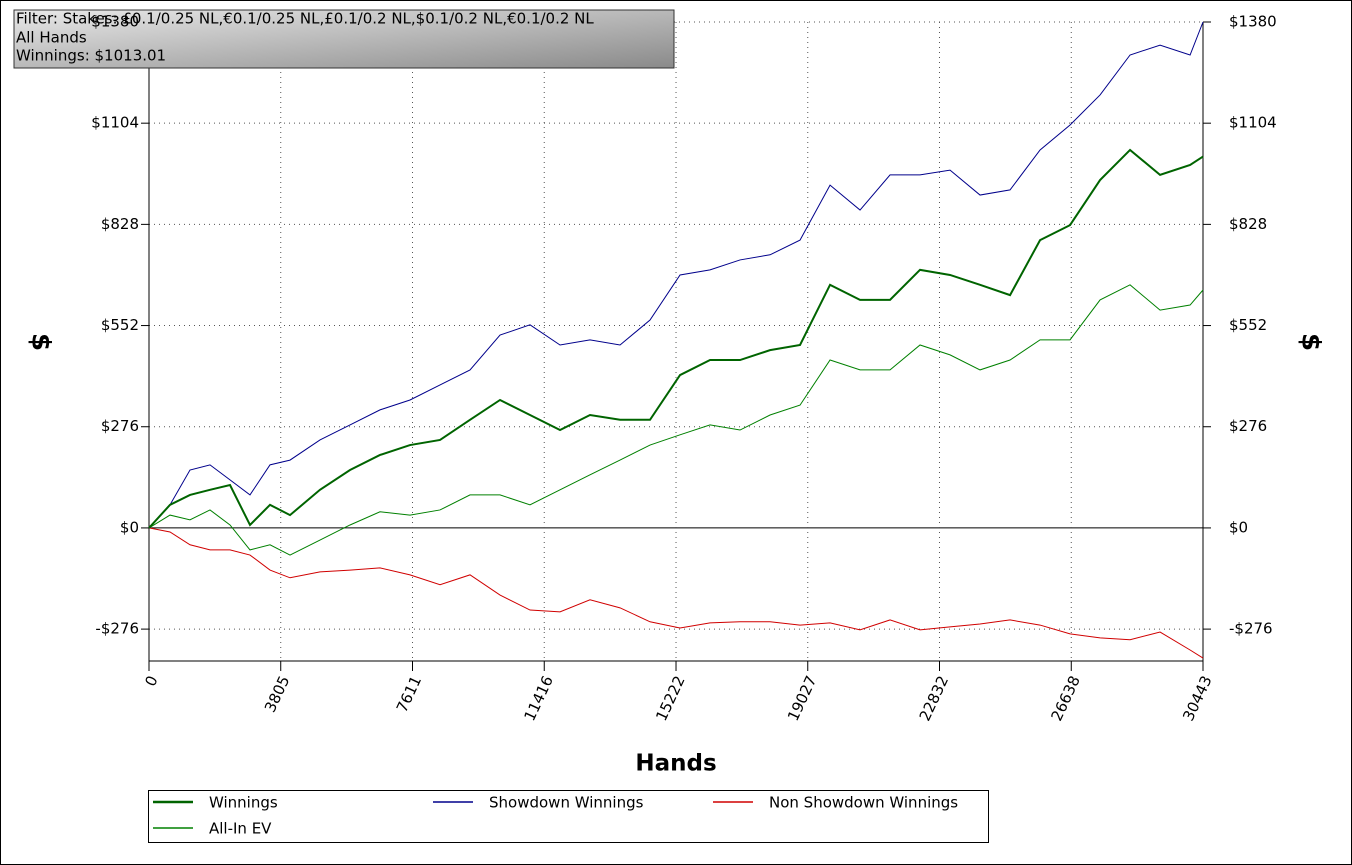  I want to click on y-tick-label: $276, so click(120, 426).